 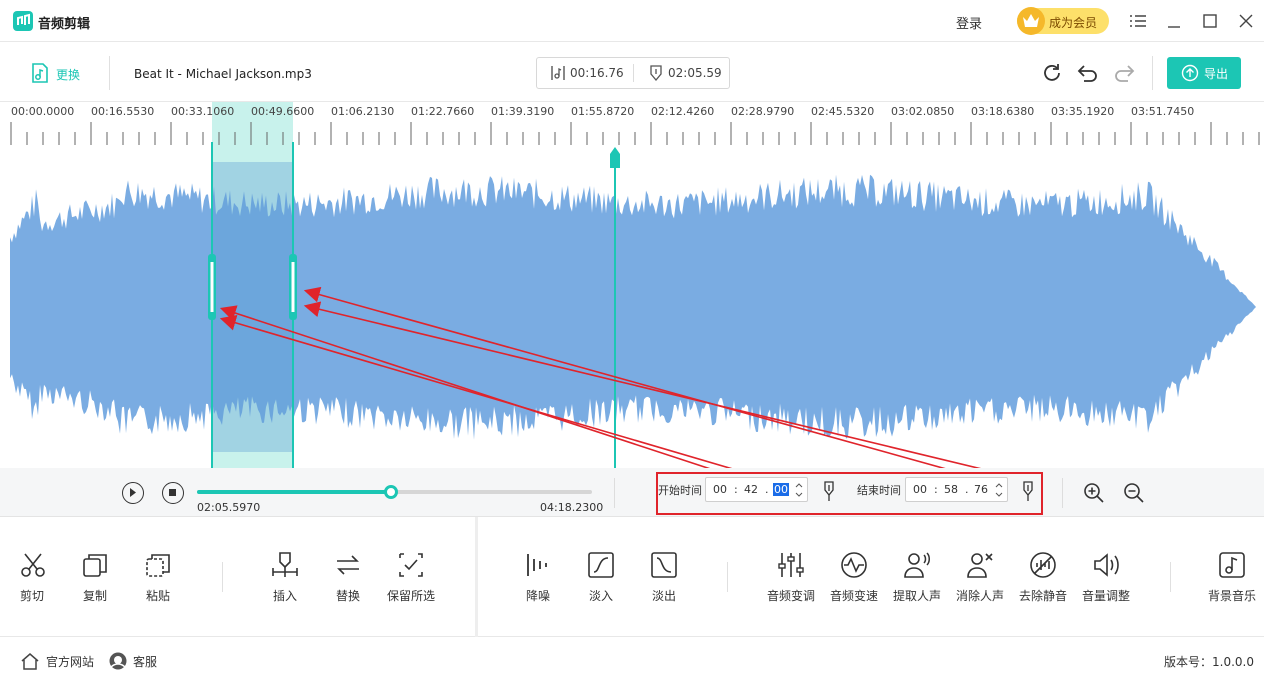 I want to click on total-duration-icon, so click(x=656, y=73).